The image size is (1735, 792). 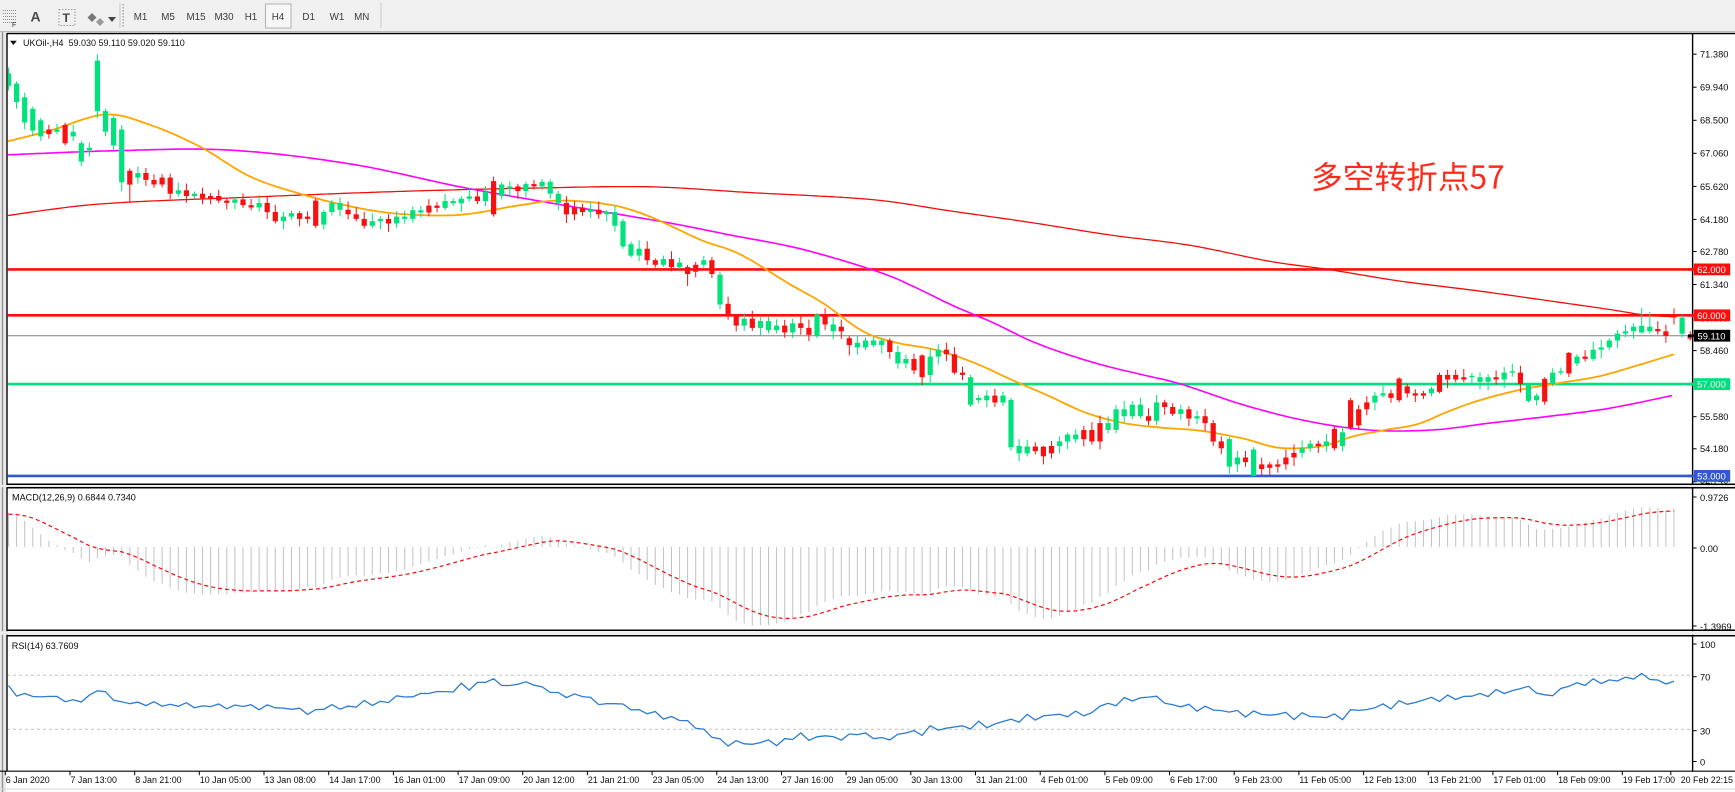 I want to click on svg-text: 7 Jan 13:00, so click(x=94, y=780).